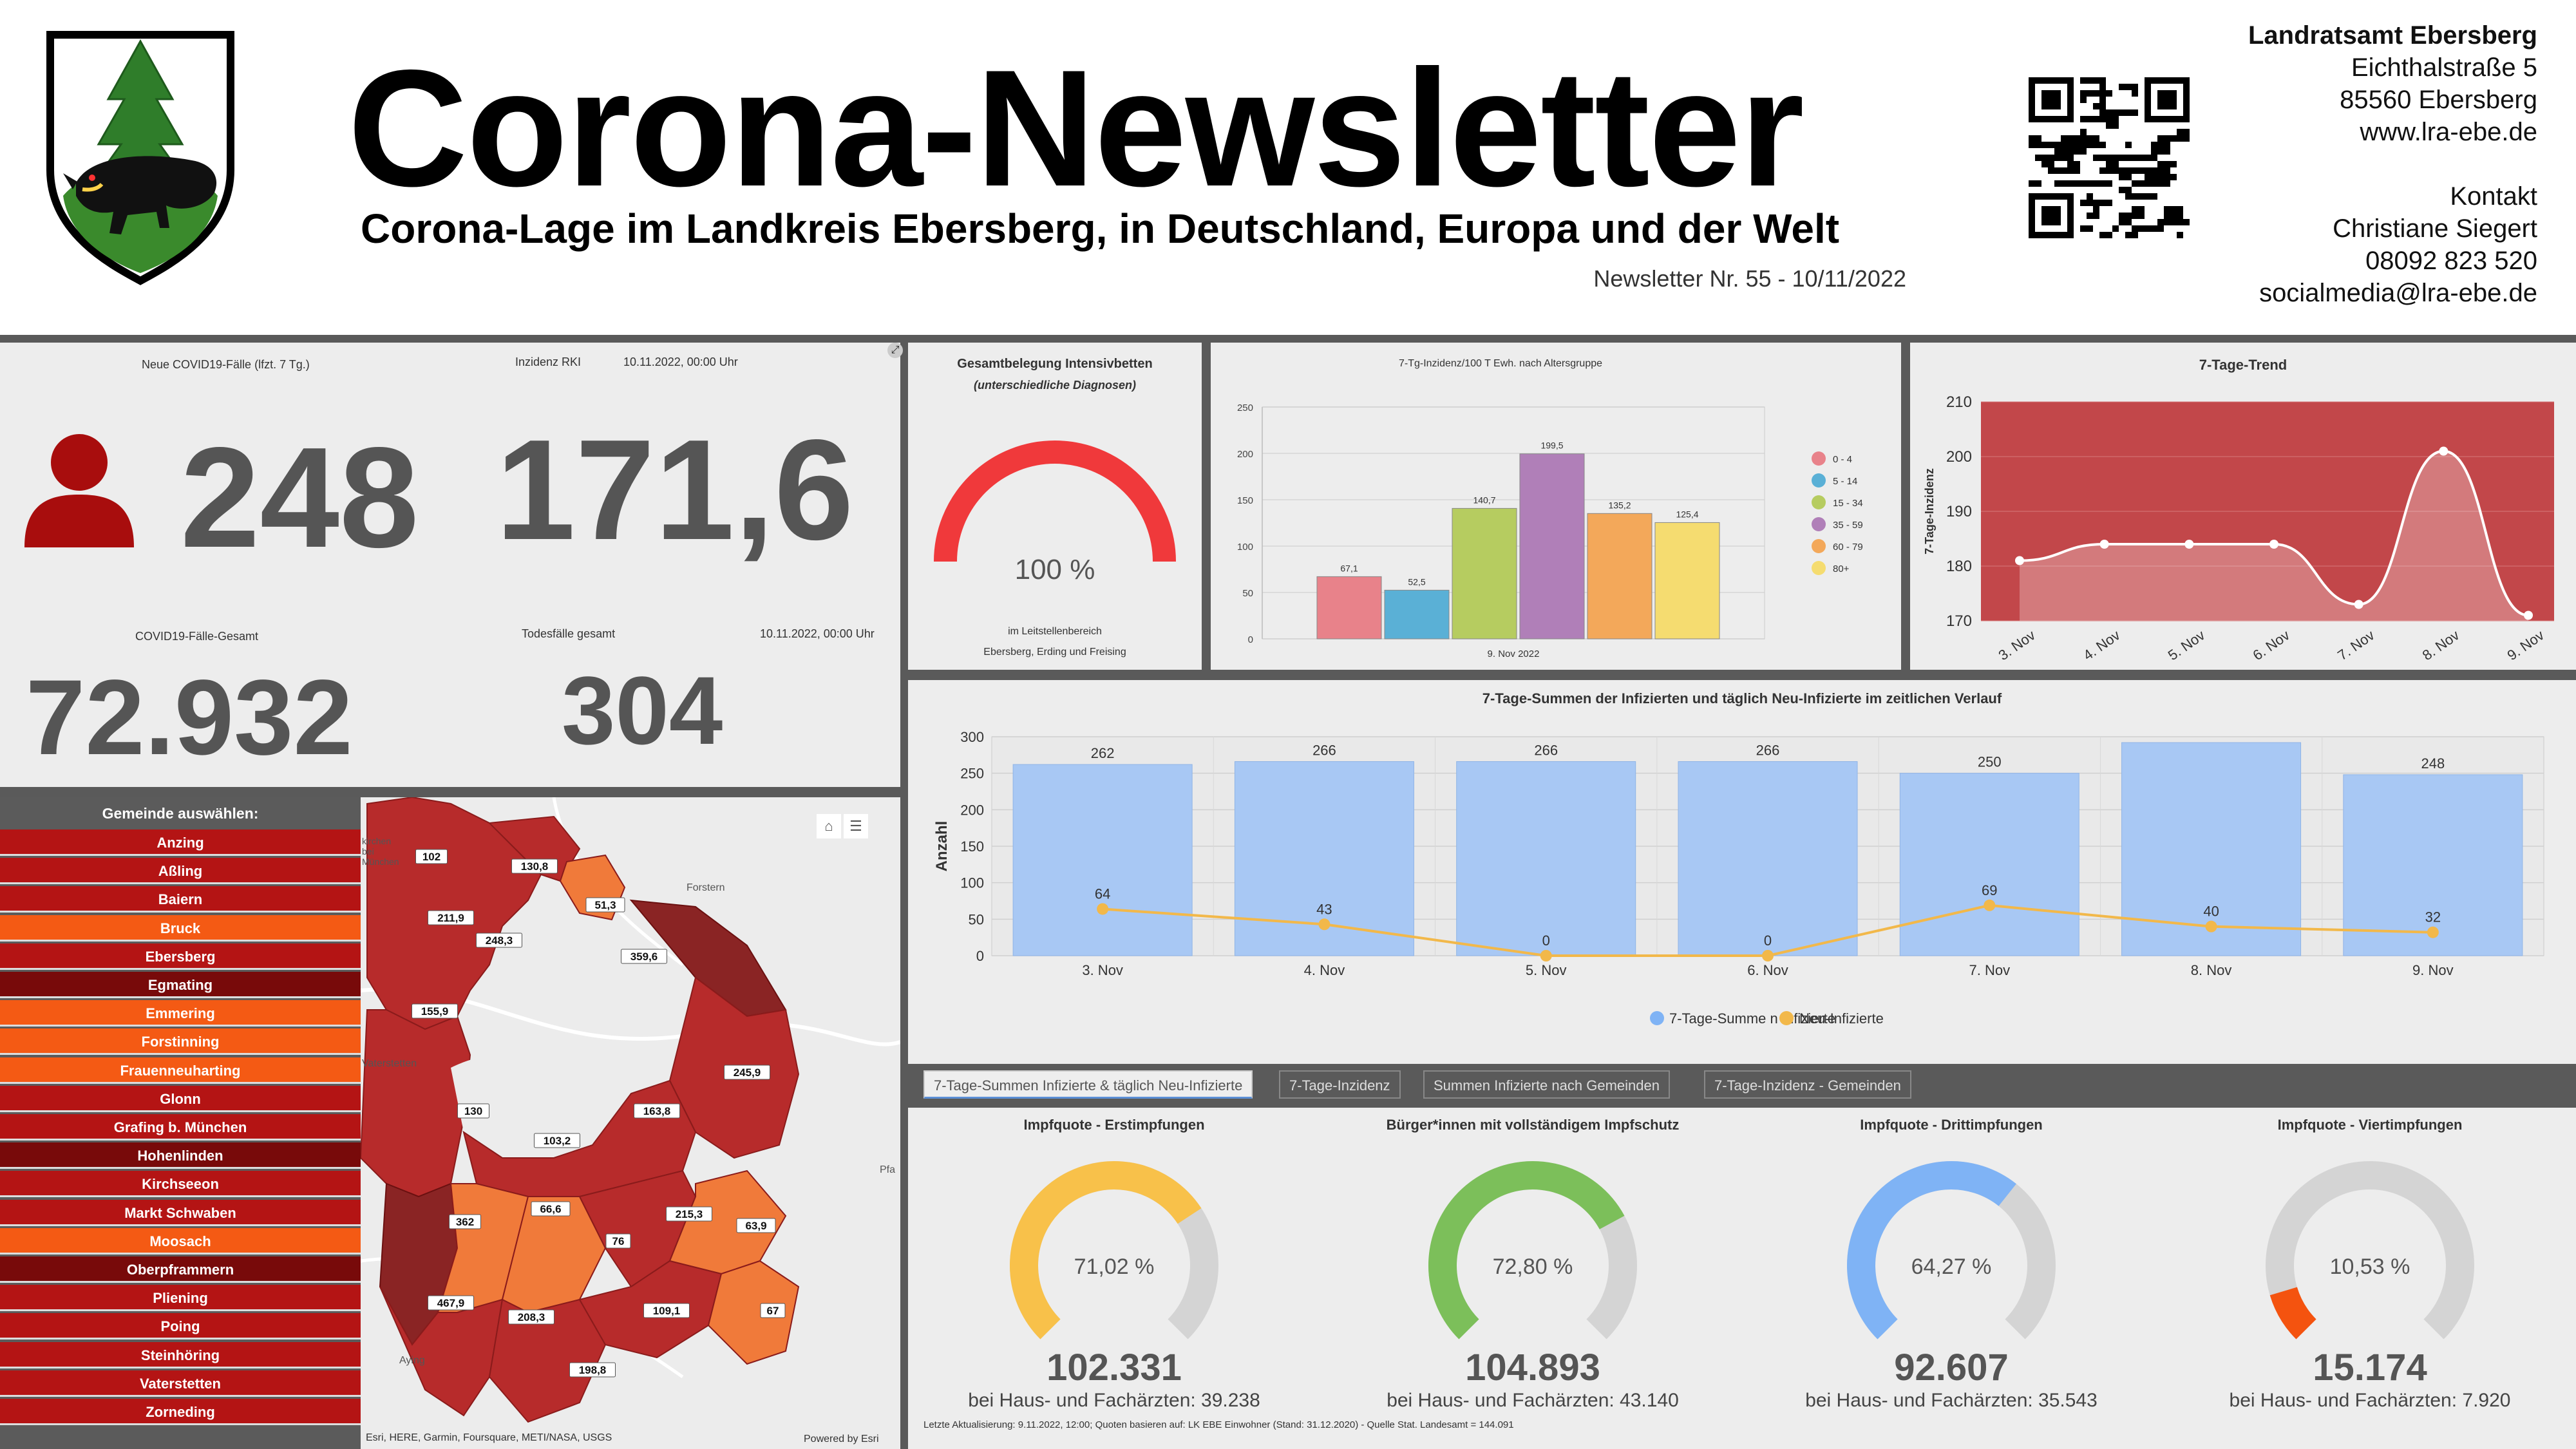  What do you see at coordinates (1841, 1018) in the screenshot?
I see `sum-legend-line: Neu-Infizierte` at bounding box center [1841, 1018].